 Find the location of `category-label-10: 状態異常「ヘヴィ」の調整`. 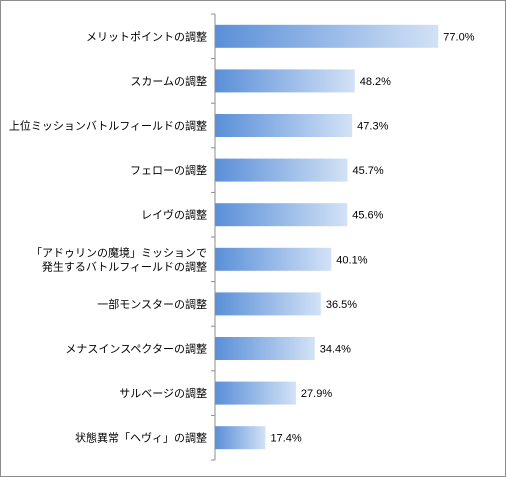

category-label-10: 状態異常「ヘヴィ」の調整 is located at coordinates (141, 438).